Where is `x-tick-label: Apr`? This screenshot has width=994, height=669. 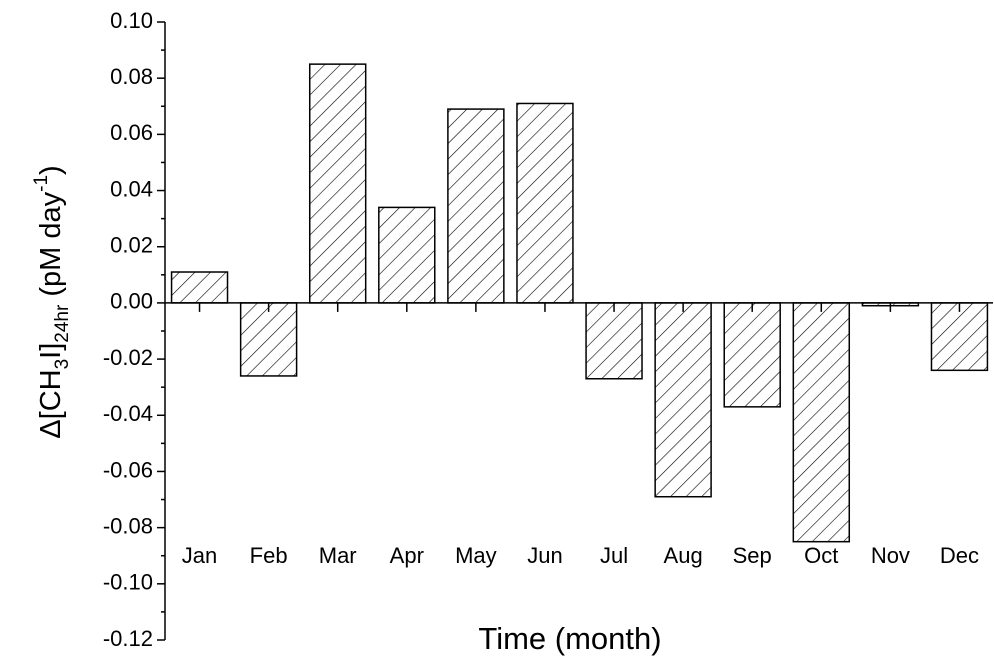 x-tick-label: Apr is located at coordinates (407, 555).